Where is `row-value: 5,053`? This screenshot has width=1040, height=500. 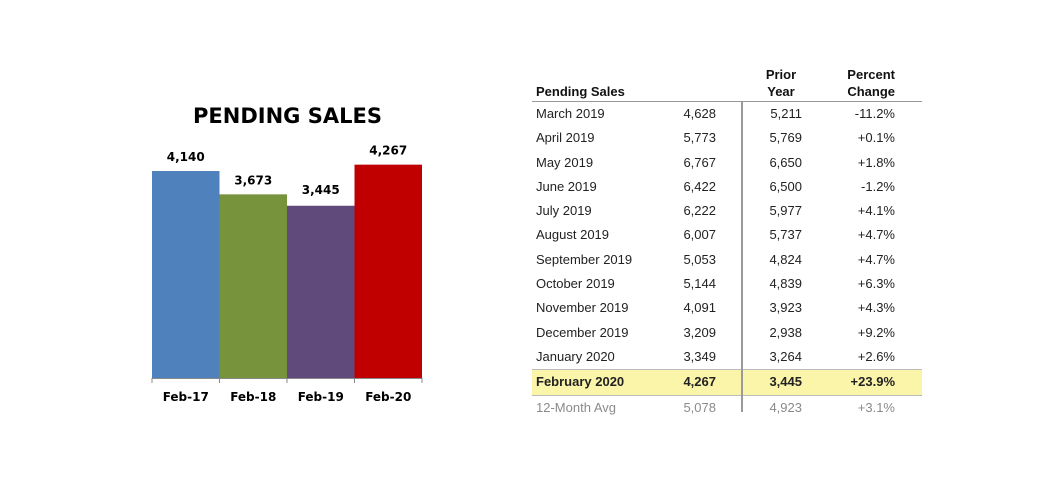
row-value: 5,053 is located at coordinates (699, 259).